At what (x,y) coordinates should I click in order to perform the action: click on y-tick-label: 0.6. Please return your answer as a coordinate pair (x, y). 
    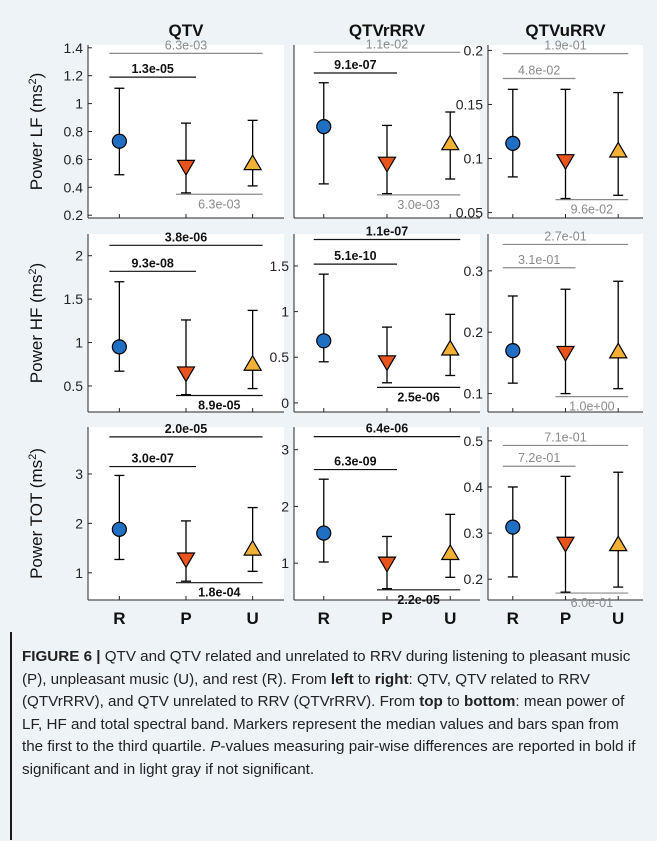
    Looking at the image, I should click on (74, 159).